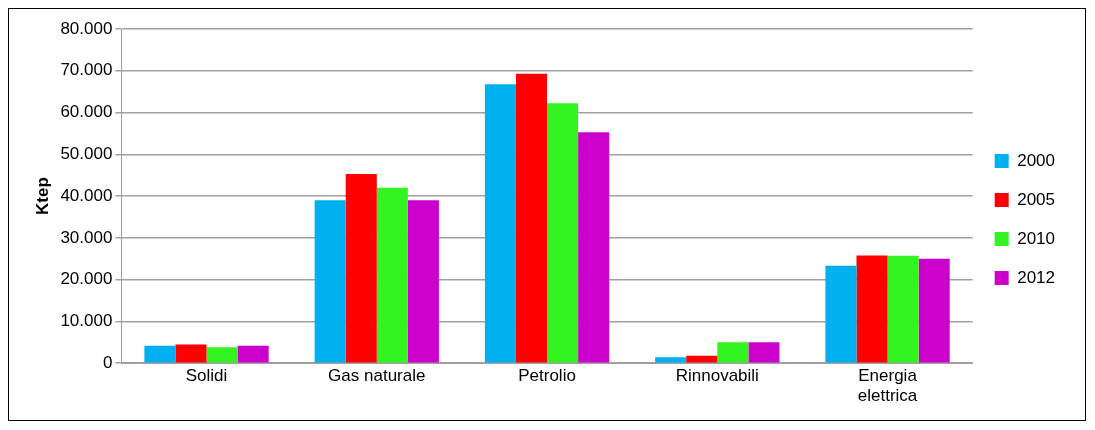  Describe the element at coordinates (86, 237) in the screenshot. I see `y-tick-label: 30.000` at that location.